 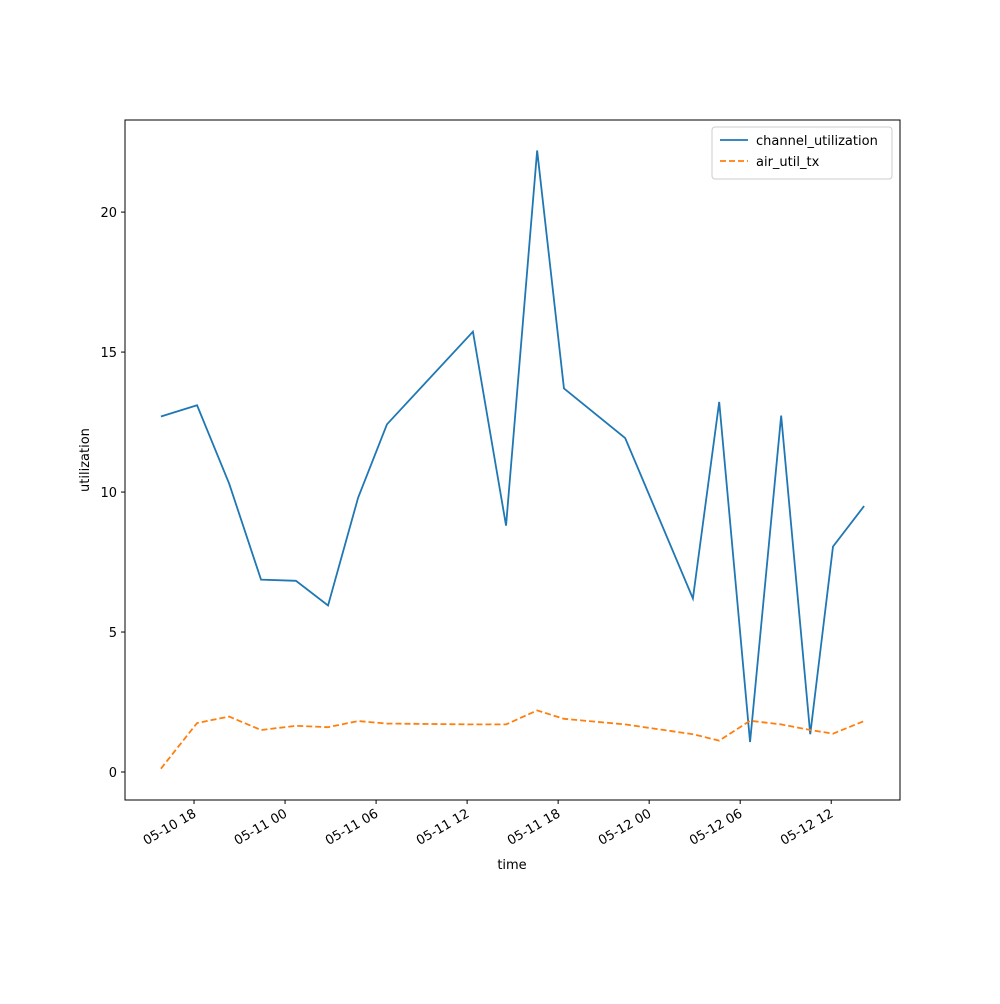 What do you see at coordinates (85, 460) in the screenshot?
I see `y-axis-label: utilization` at bounding box center [85, 460].